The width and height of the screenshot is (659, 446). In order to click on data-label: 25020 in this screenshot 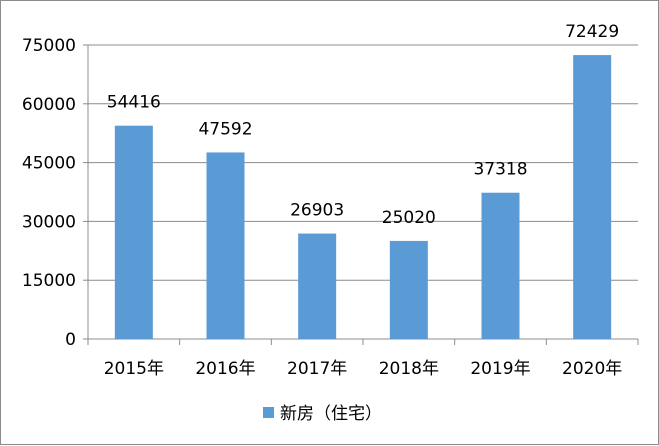, I will do `click(409, 218)`.